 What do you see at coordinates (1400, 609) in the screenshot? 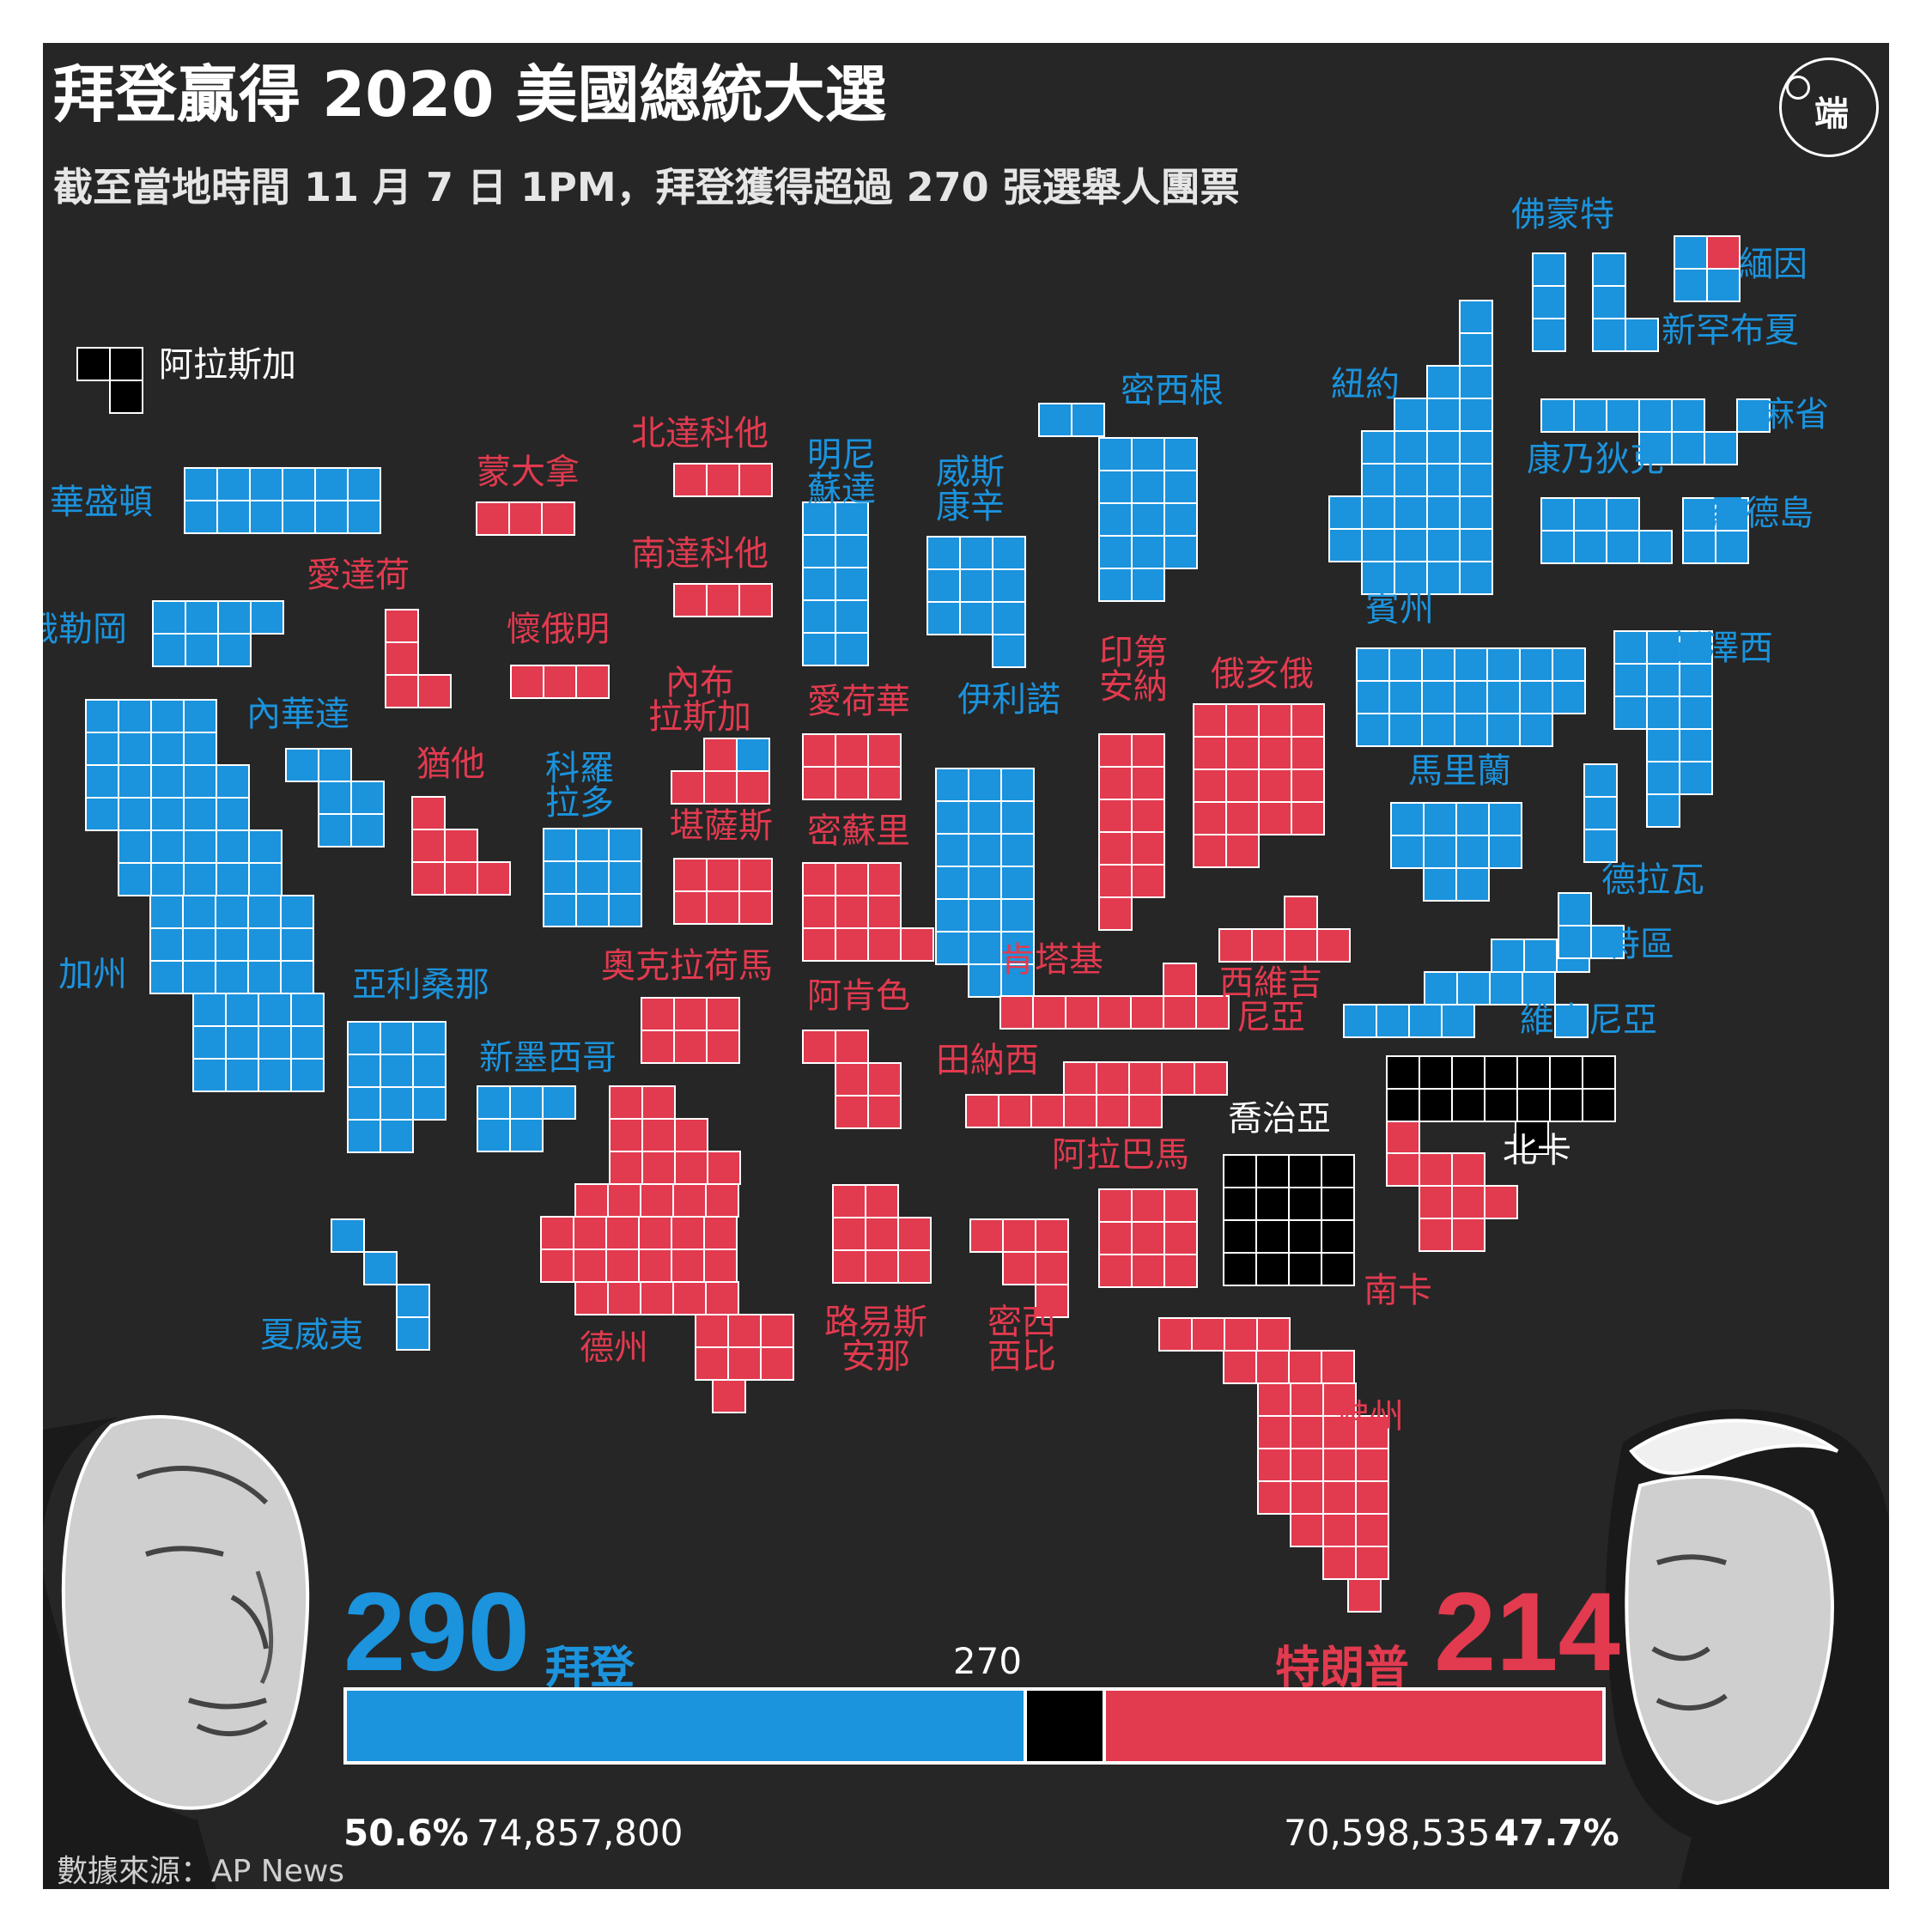
I see `state-label: 賓州` at bounding box center [1400, 609].